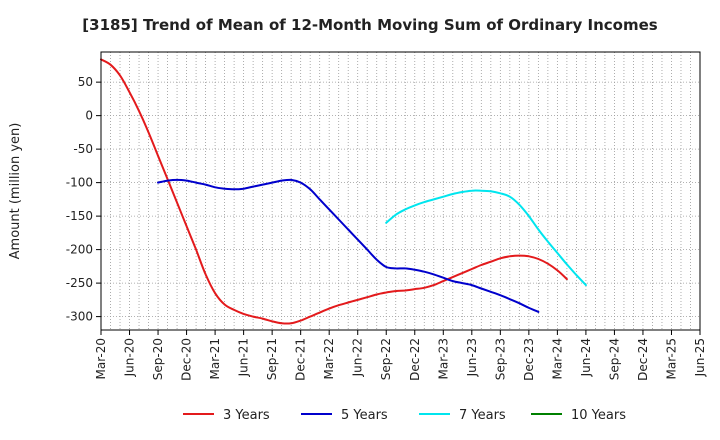 This screenshot has height=440, width=720. What do you see at coordinates (472, 357) in the screenshot?
I see `x-tick-label: Jun-23` at bounding box center [472, 357].